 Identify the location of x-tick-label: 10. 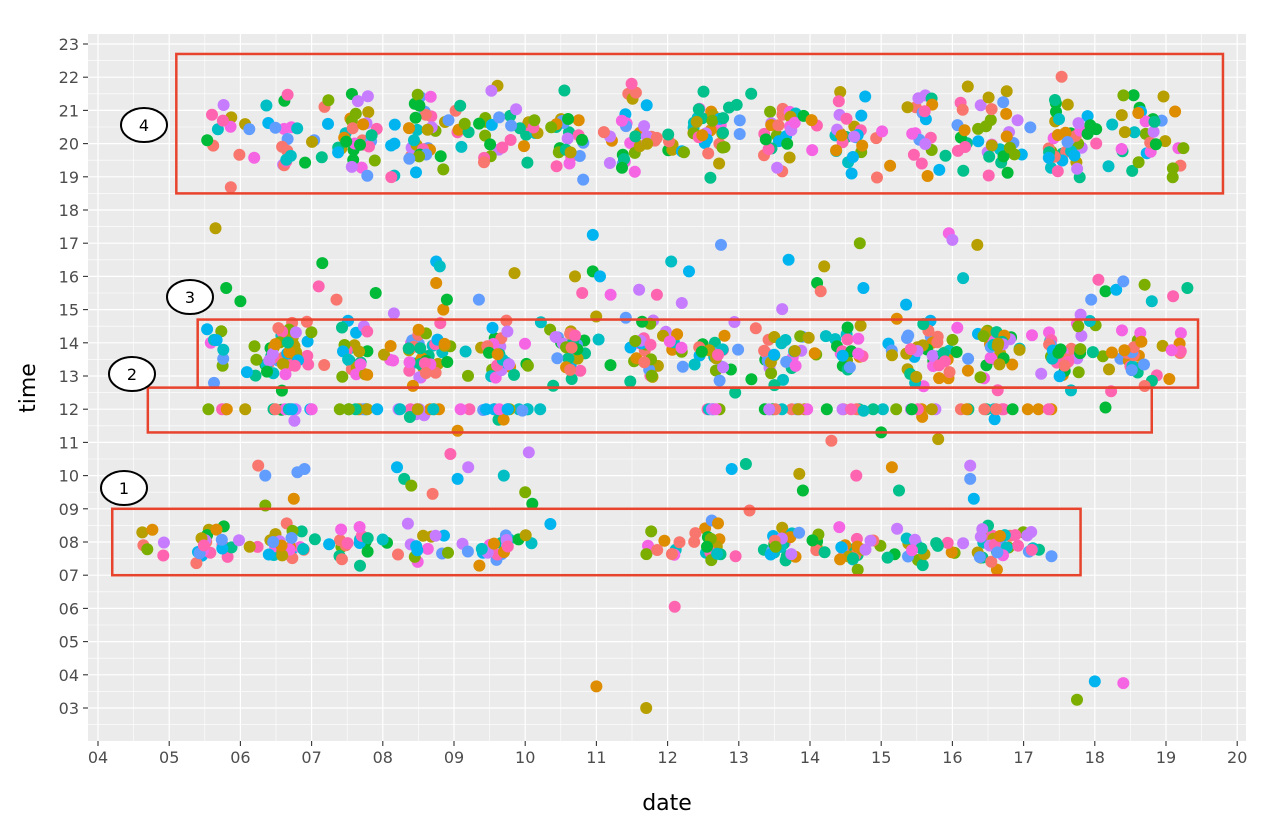
(525, 757).